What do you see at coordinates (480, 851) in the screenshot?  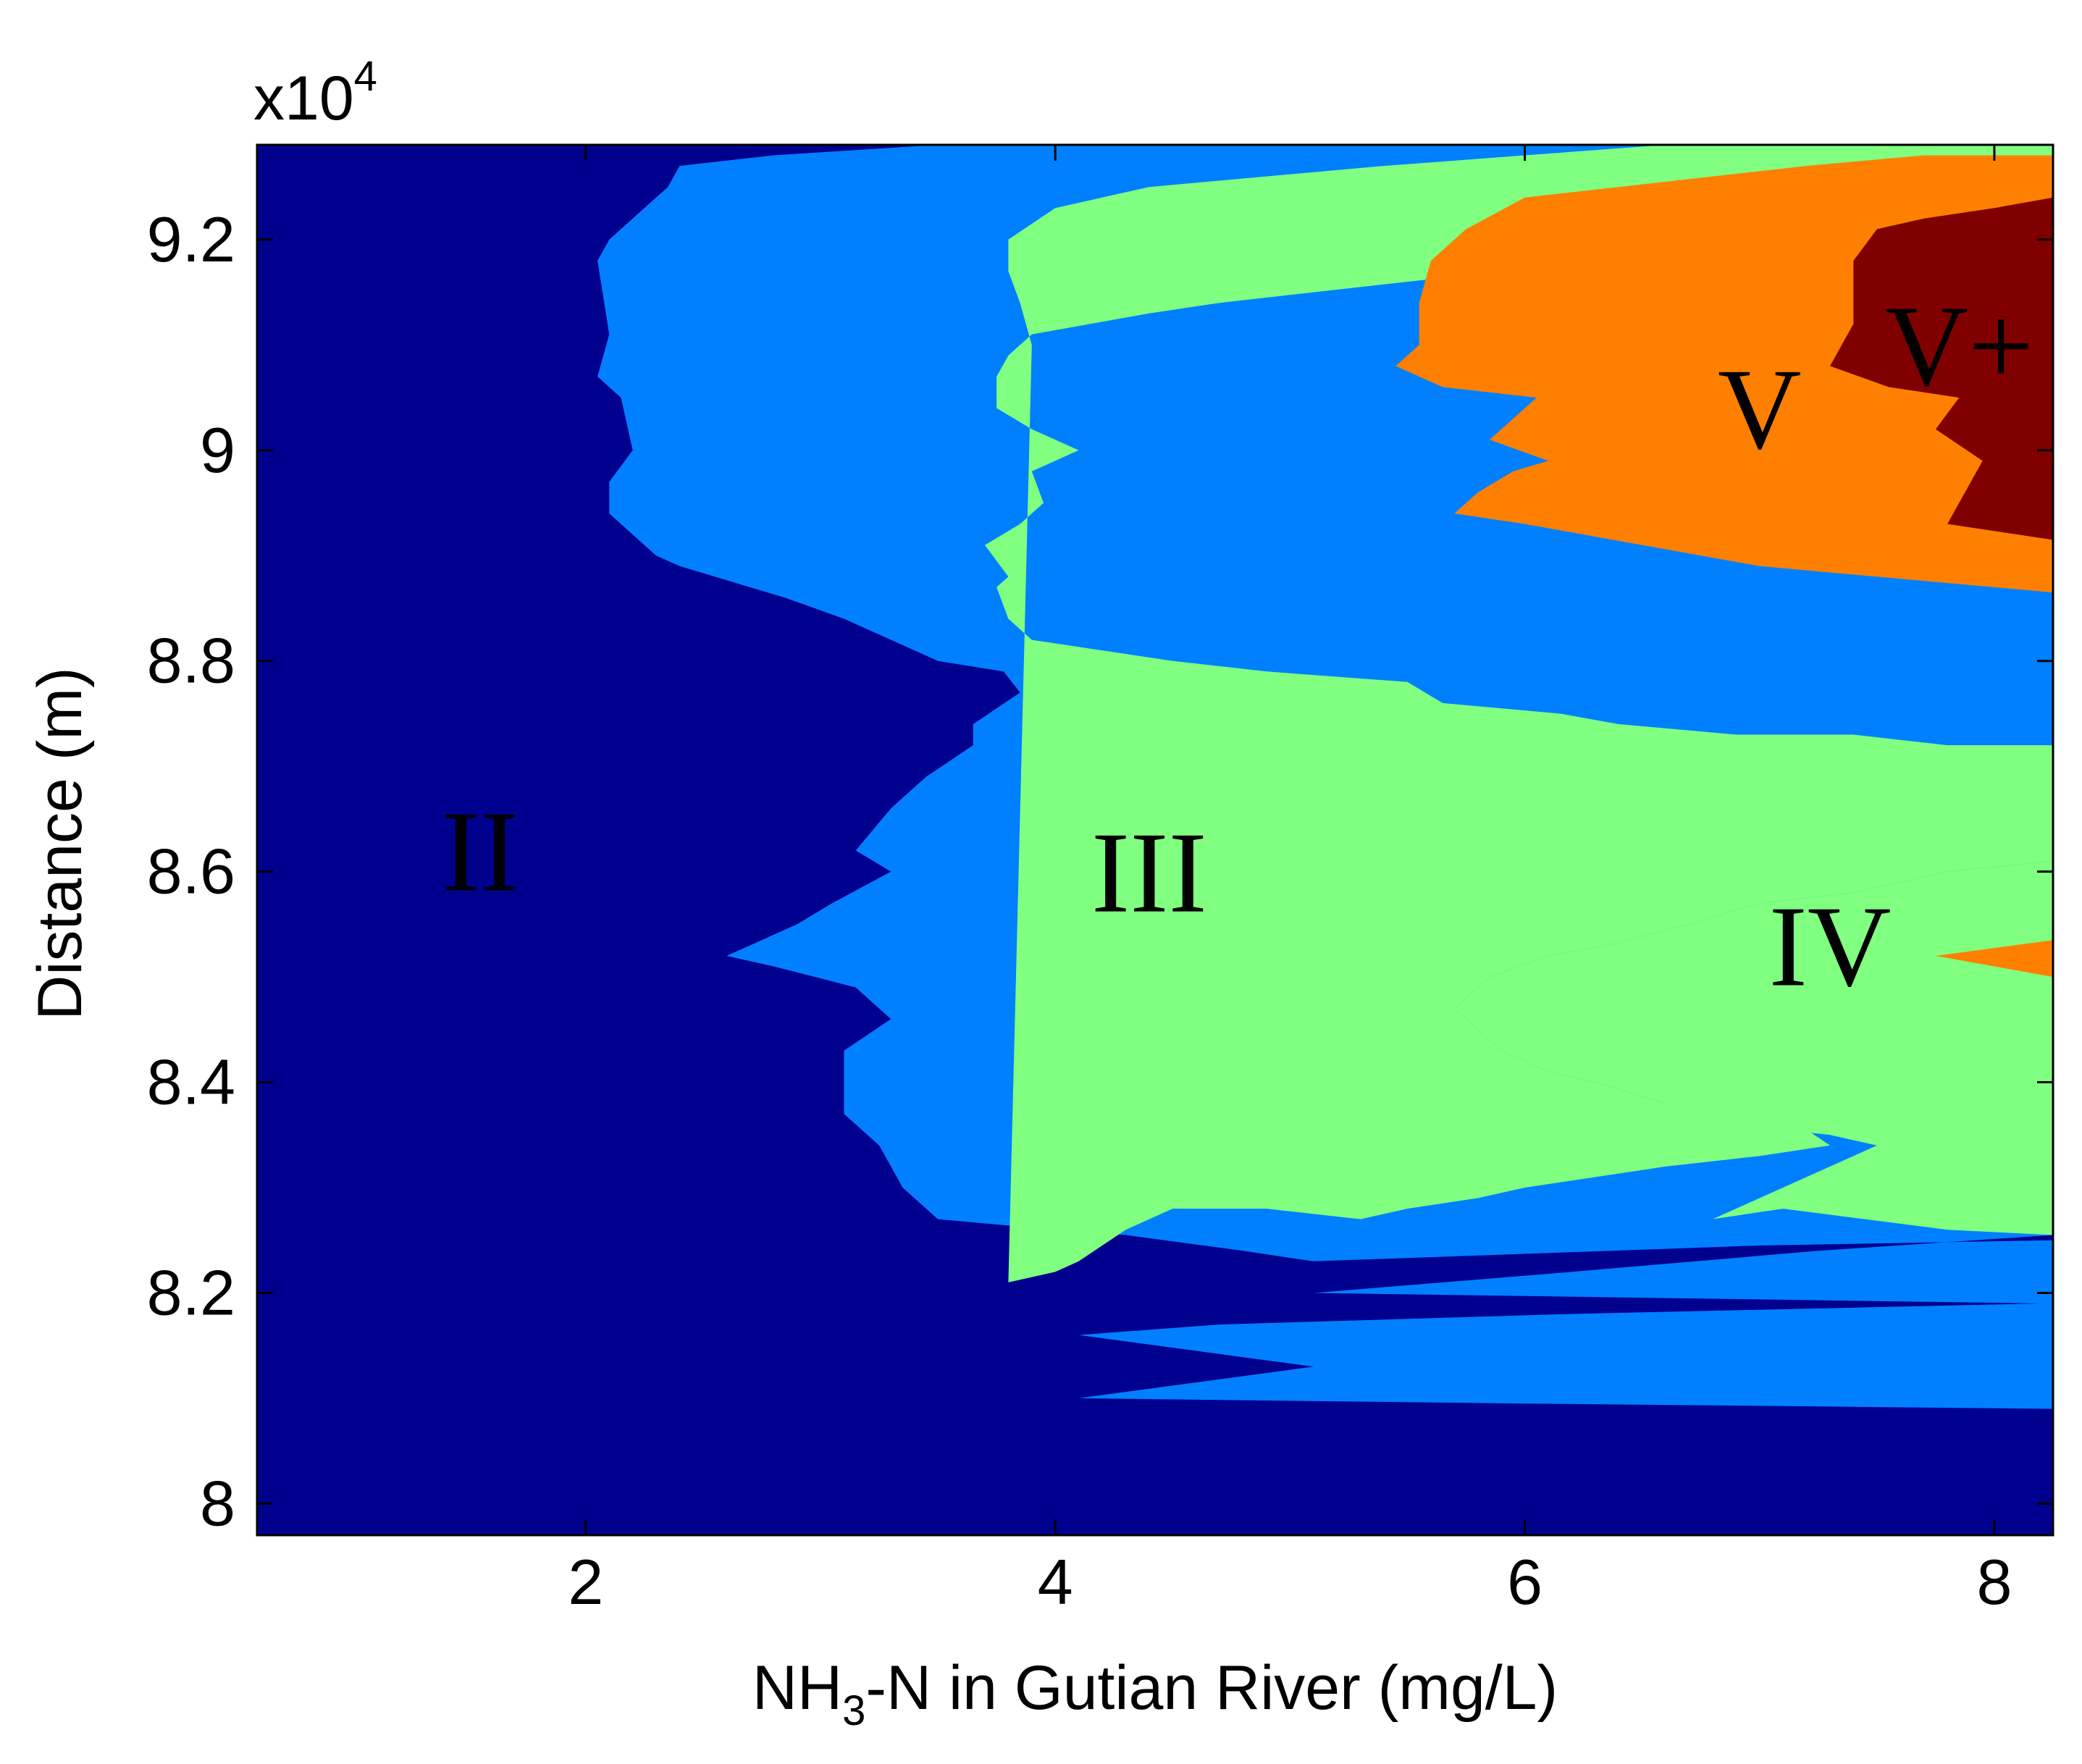 I see `region-label: II` at bounding box center [480, 851].